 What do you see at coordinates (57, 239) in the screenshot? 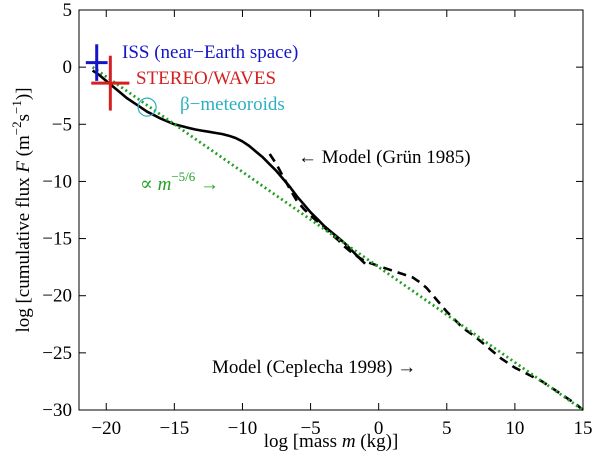
I see `y-tick-label: −15` at bounding box center [57, 239].